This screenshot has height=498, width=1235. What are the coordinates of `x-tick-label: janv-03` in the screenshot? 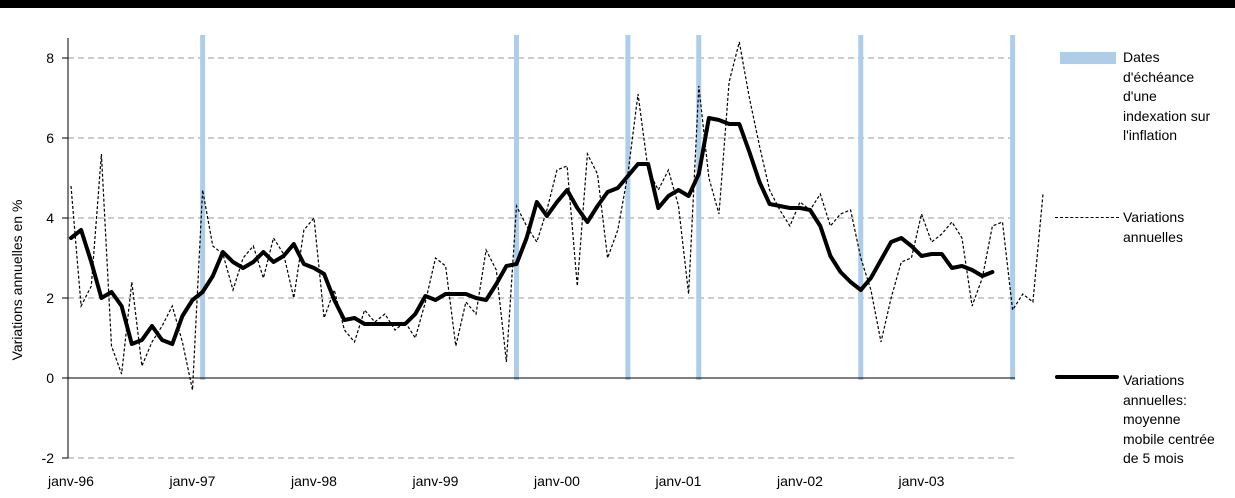 It's located at (921, 481).